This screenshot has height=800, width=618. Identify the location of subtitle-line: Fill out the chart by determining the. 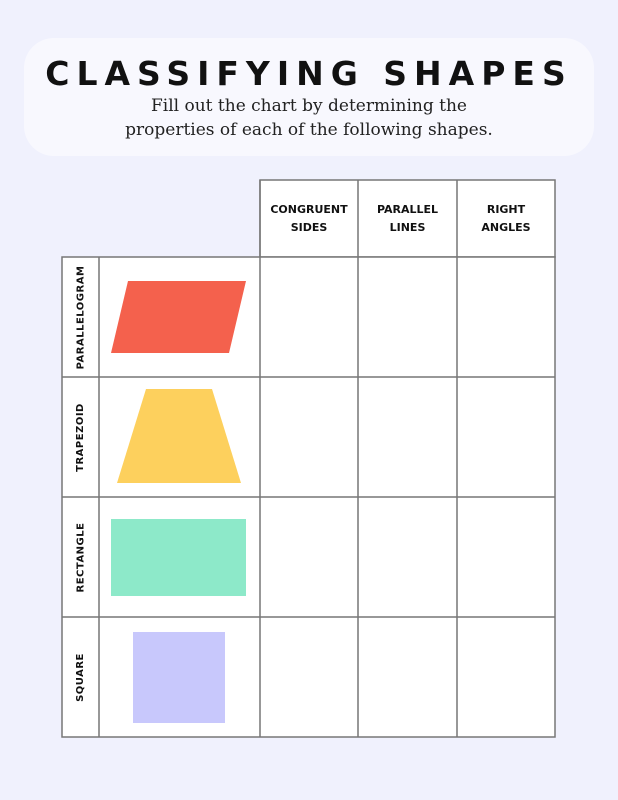
(308, 106).